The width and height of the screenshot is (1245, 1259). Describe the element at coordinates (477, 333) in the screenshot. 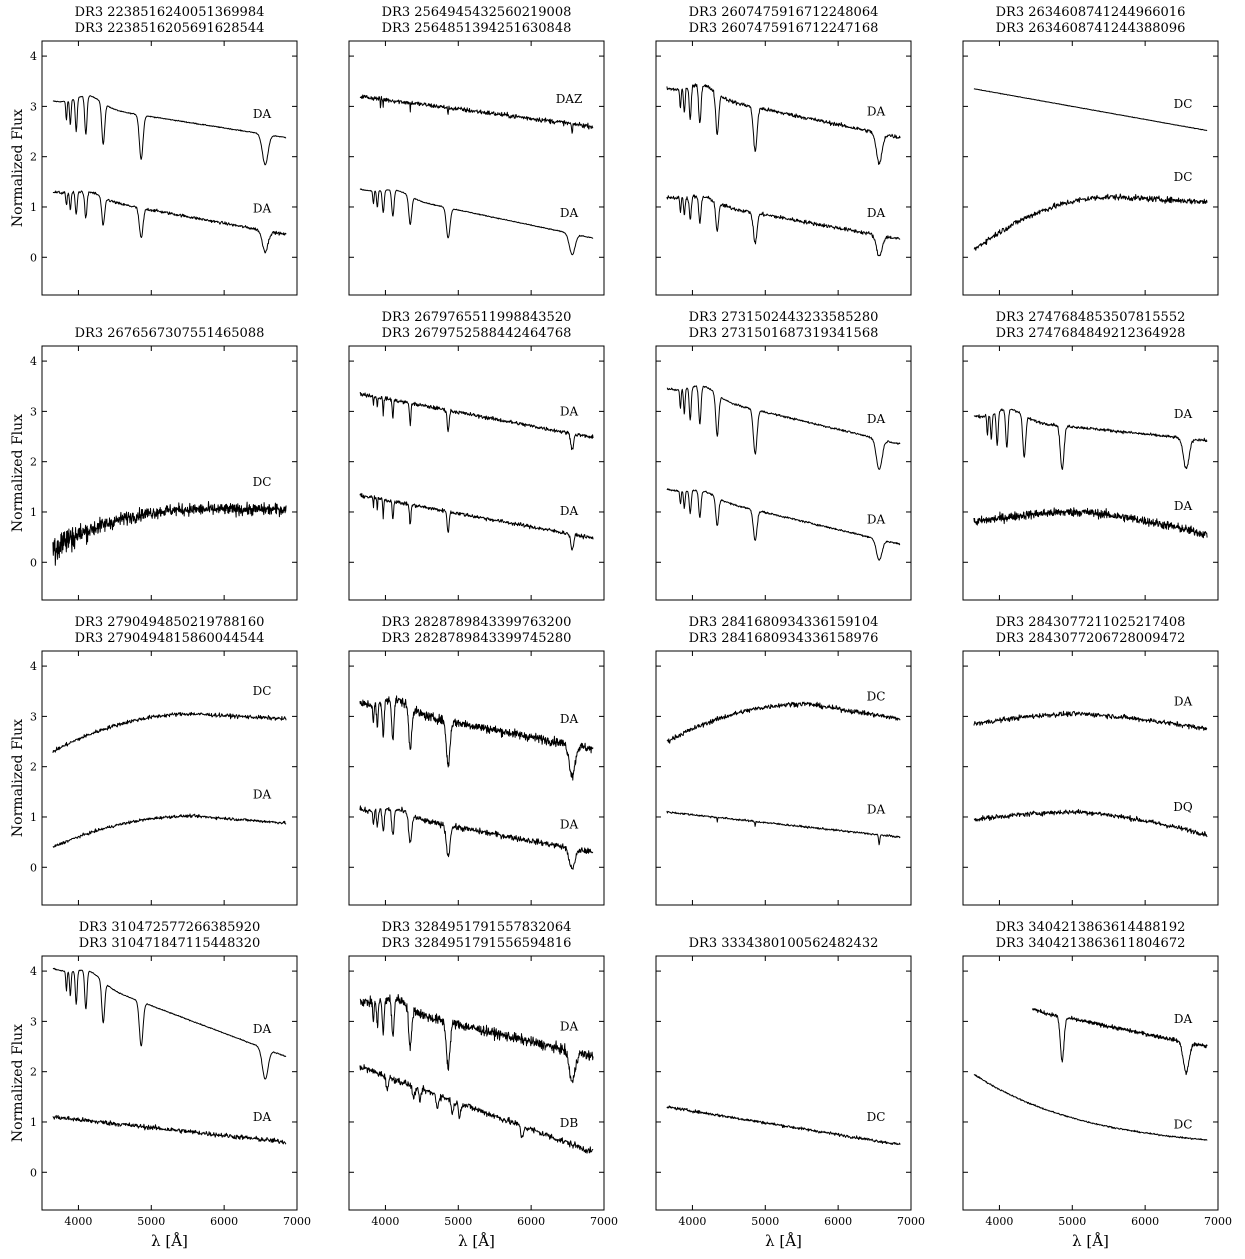

I see `panel-title: DR3 2679752588442464768` at that location.